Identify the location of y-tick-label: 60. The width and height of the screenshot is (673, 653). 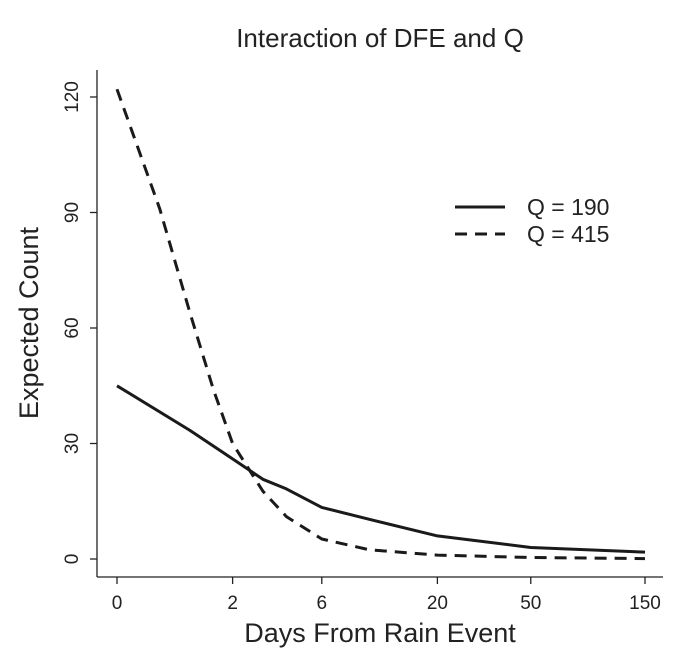
(72, 327).